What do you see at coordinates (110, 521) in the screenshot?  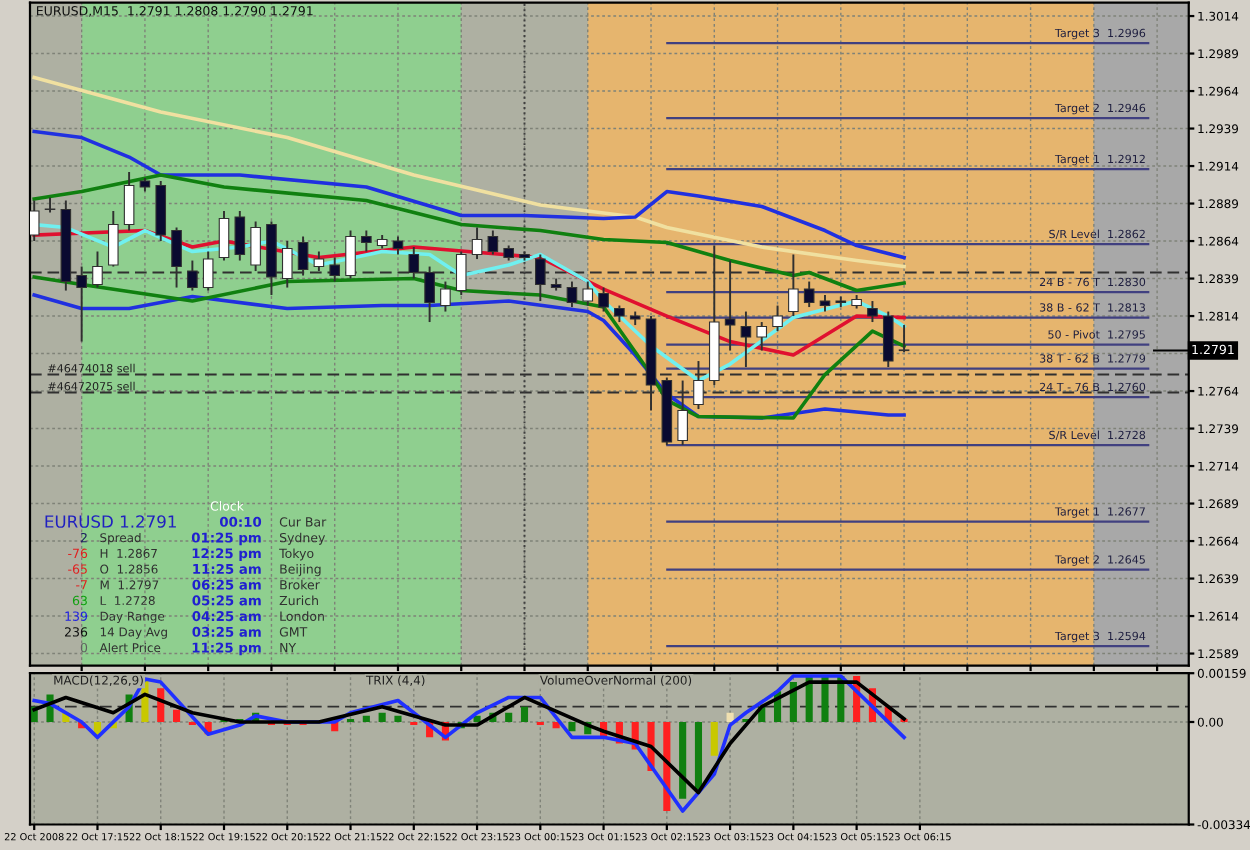 I see `annotation: EURUSD 1.2791` at bounding box center [110, 521].